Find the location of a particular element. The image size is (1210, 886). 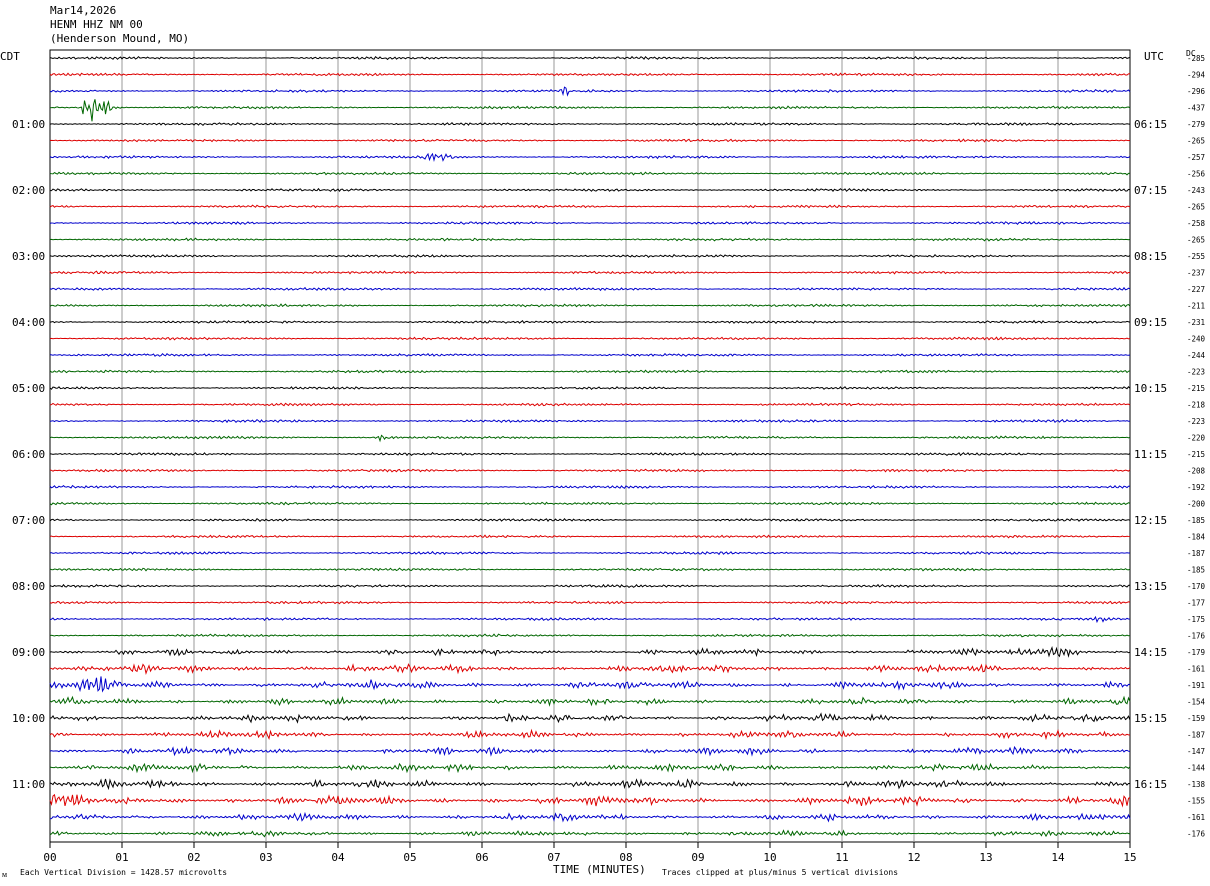

left-hour-label-8: 08:00 is located at coordinates (28, 586).